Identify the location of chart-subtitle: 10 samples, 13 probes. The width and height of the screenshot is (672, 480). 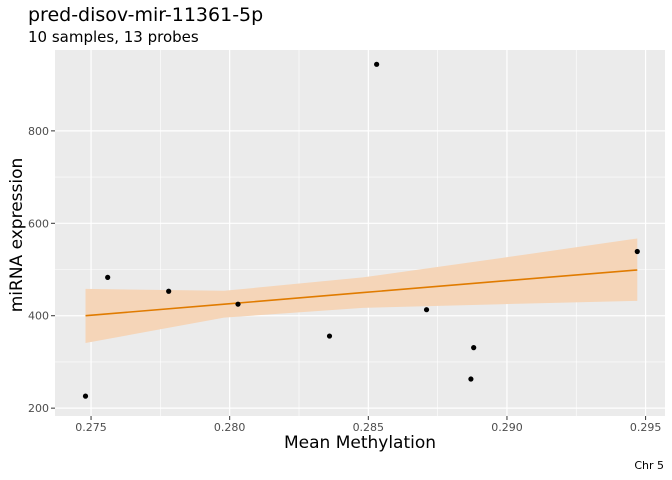
(113, 37).